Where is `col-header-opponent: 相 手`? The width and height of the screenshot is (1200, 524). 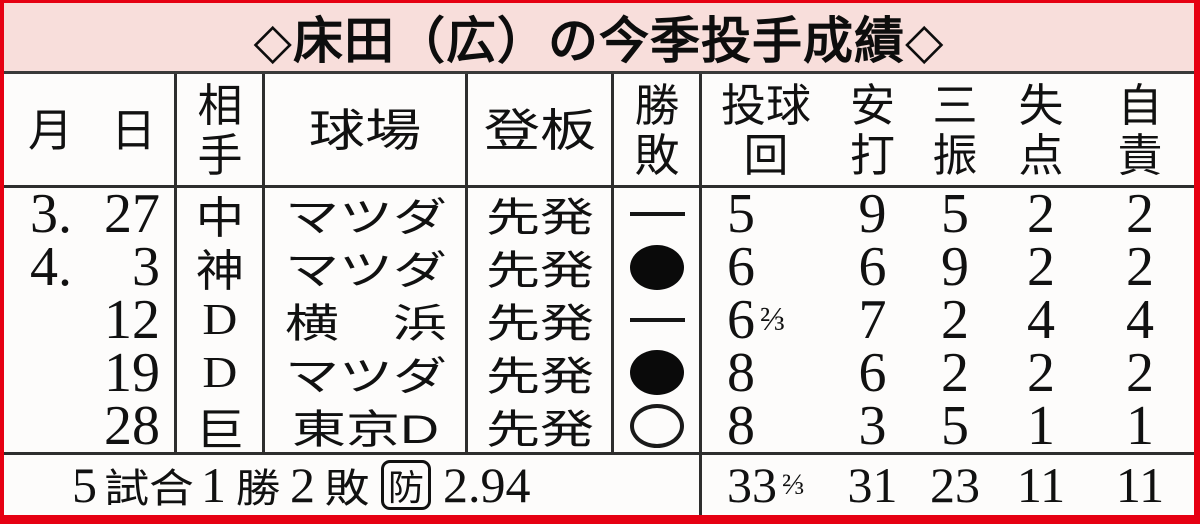
col-header-opponent: 相 手 is located at coordinates (220, 130).